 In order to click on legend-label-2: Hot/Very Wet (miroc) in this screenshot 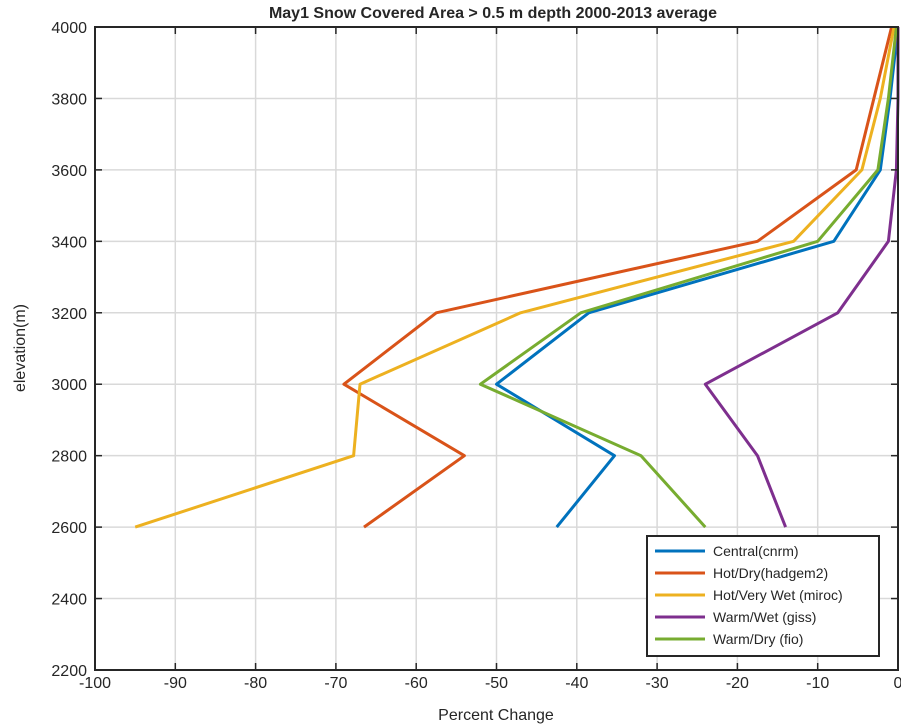, I will do `click(778, 595)`.